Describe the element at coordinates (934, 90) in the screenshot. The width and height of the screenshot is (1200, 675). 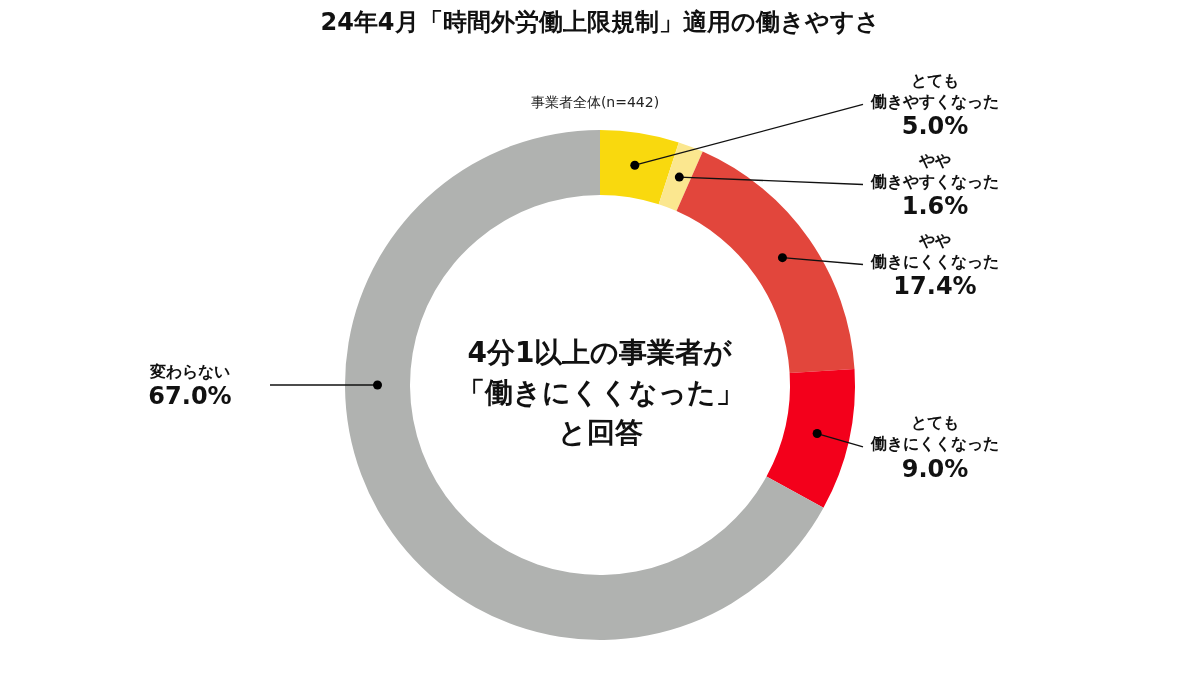
I see `slice-label: とても働きやすくなった` at that location.